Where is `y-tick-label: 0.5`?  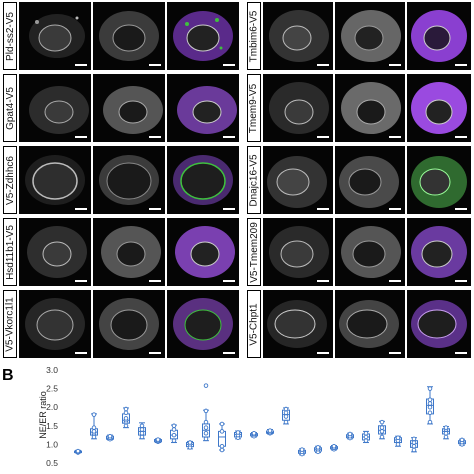 y-tick-label: 0.5 is located at coordinates (52, 463).